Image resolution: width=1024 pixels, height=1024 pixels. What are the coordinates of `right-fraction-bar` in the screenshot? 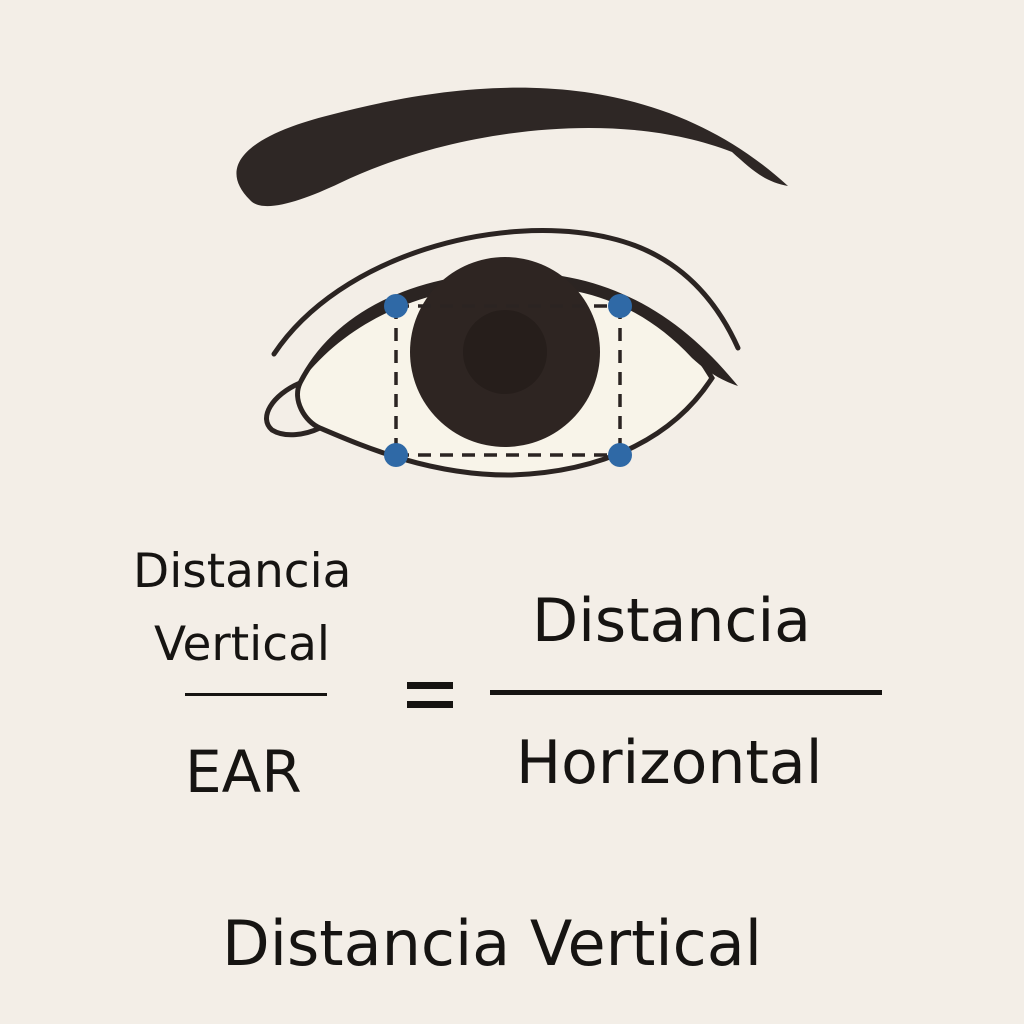 It's located at (686, 692).